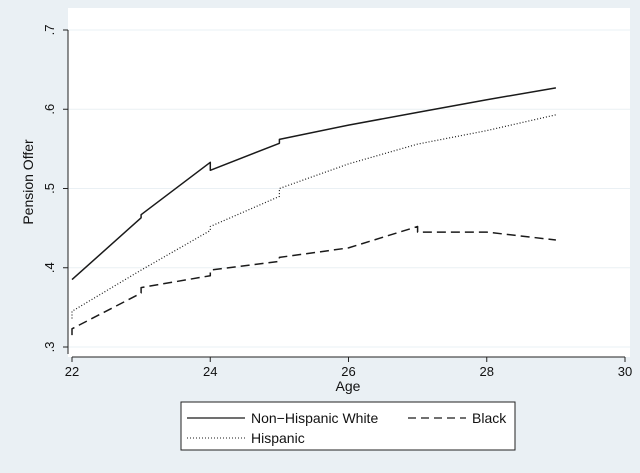 This screenshot has height=473, width=640. Describe the element at coordinates (278, 438) in the screenshot. I see `legend-label-hispanic: Hispanic` at that location.